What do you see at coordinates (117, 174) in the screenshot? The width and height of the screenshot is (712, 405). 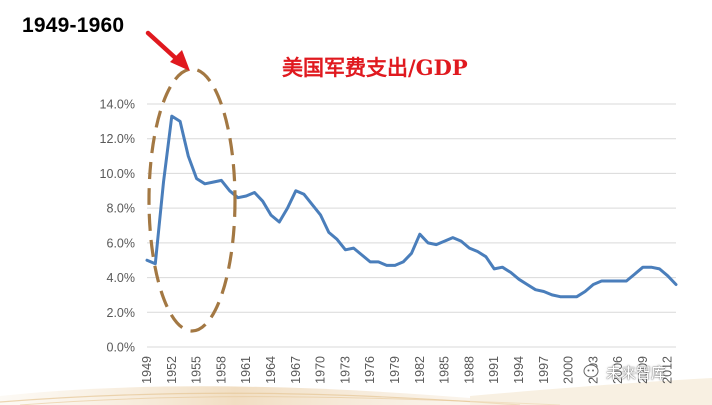 I see `y-tick-label: 10.0%` at bounding box center [117, 174].